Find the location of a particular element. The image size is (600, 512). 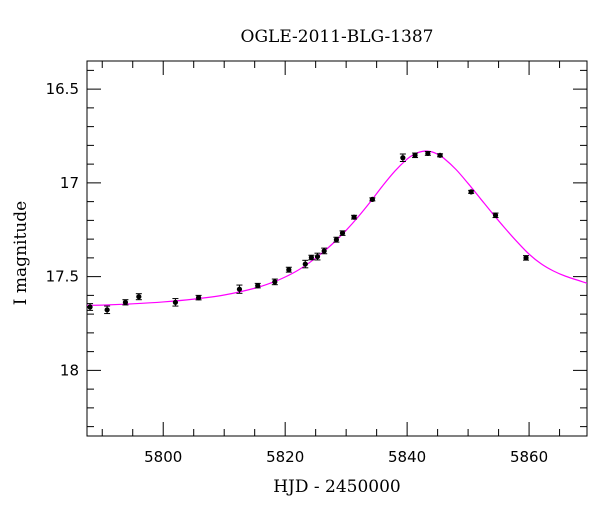

y-tick-label: 16.5 is located at coordinates (62, 89).